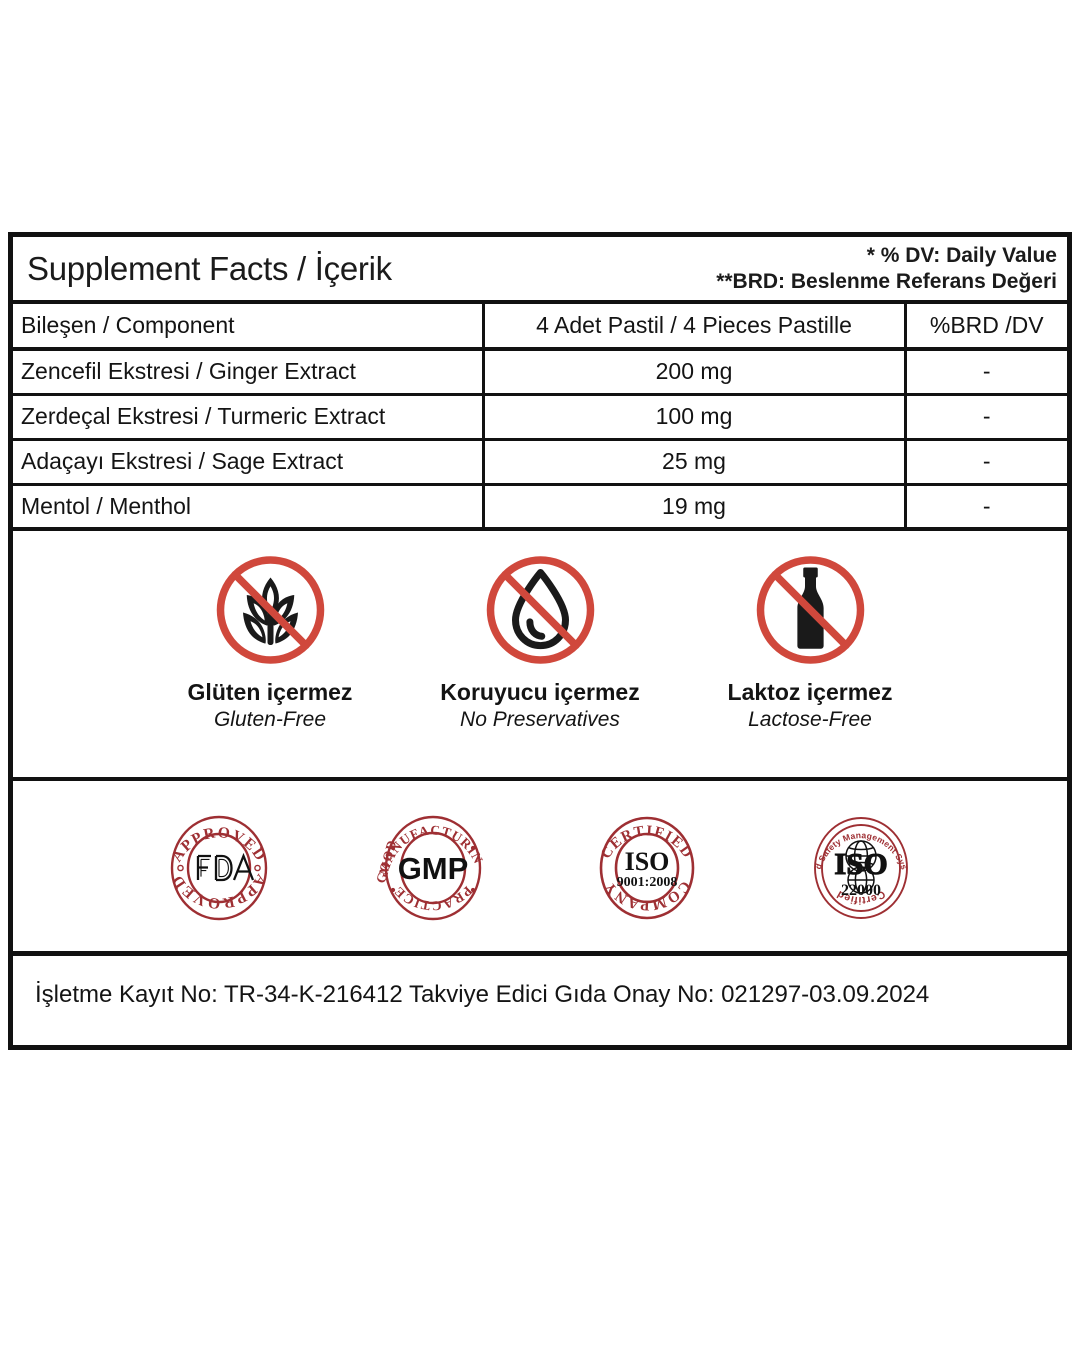  I want to click on droplet-icon, so click(540, 607).